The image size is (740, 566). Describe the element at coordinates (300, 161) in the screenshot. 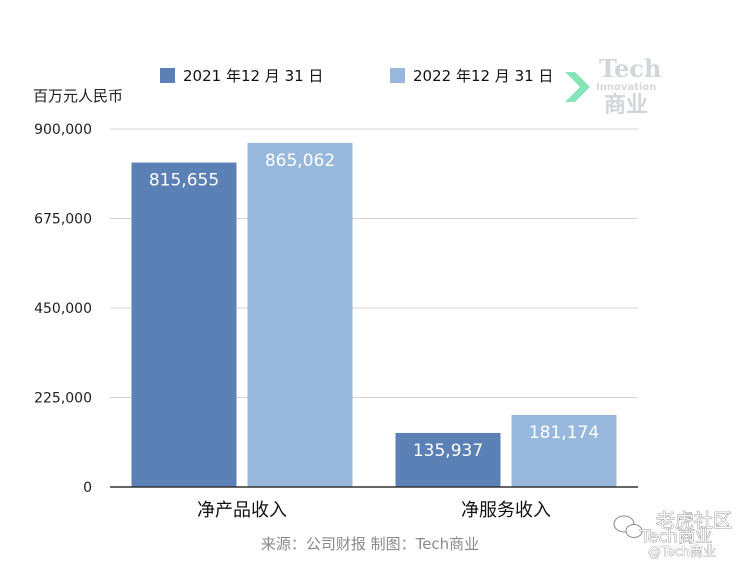

I see `bar-value-label: 865,062` at that location.